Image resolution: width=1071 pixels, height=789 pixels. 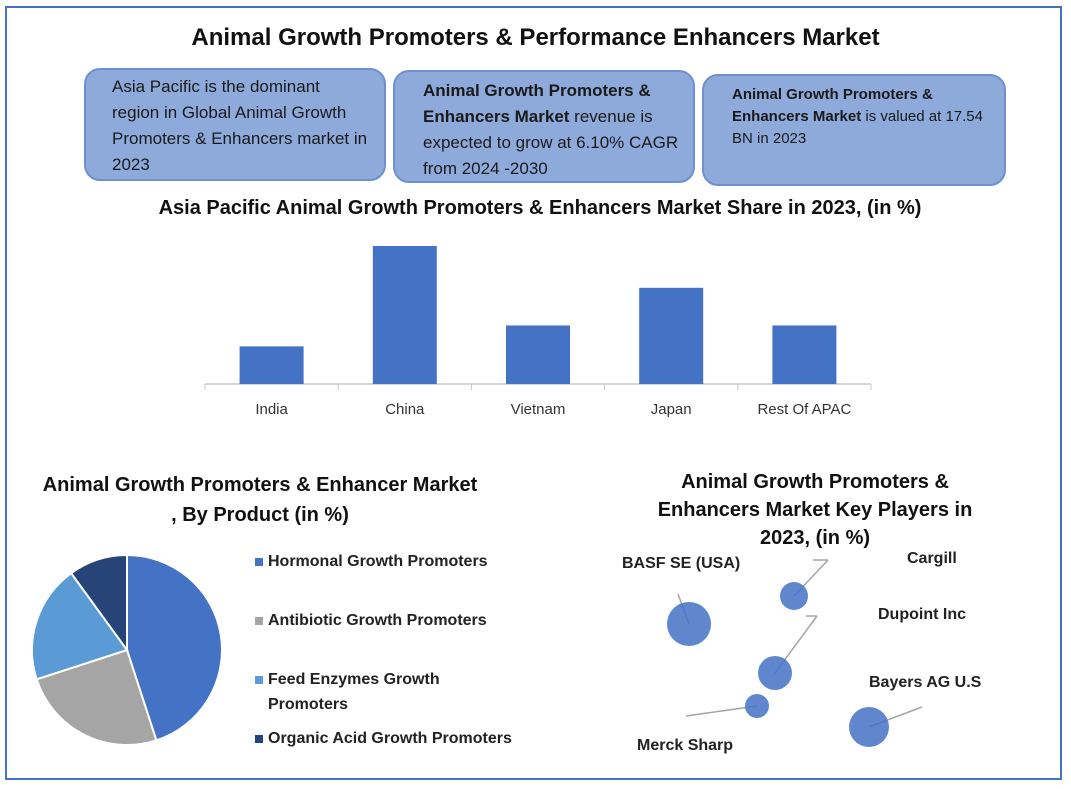 What do you see at coordinates (922, 614) in the screenshot?
I see `player-label-3: Dupoint Inc` at bounding box center [922, 614].